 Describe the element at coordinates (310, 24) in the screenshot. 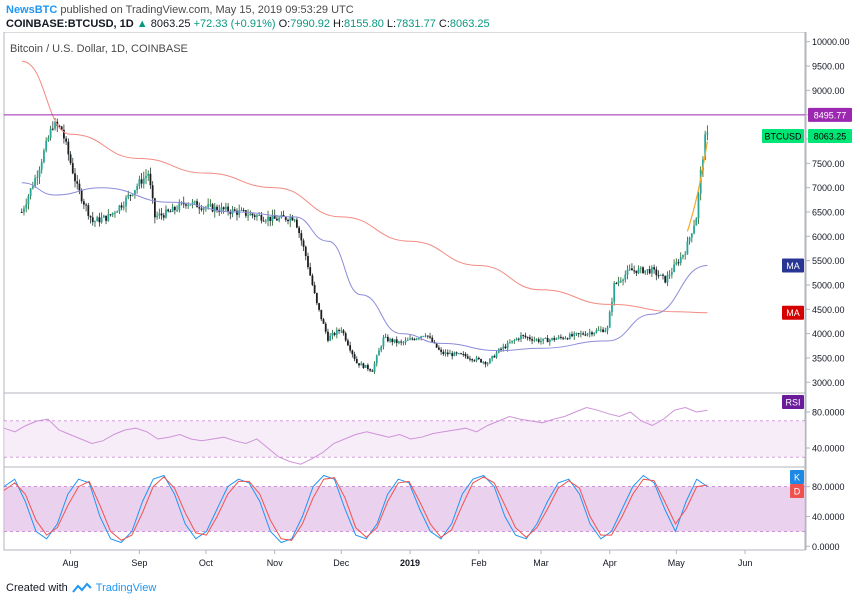

I see `open-value: 7990.92` at that location.